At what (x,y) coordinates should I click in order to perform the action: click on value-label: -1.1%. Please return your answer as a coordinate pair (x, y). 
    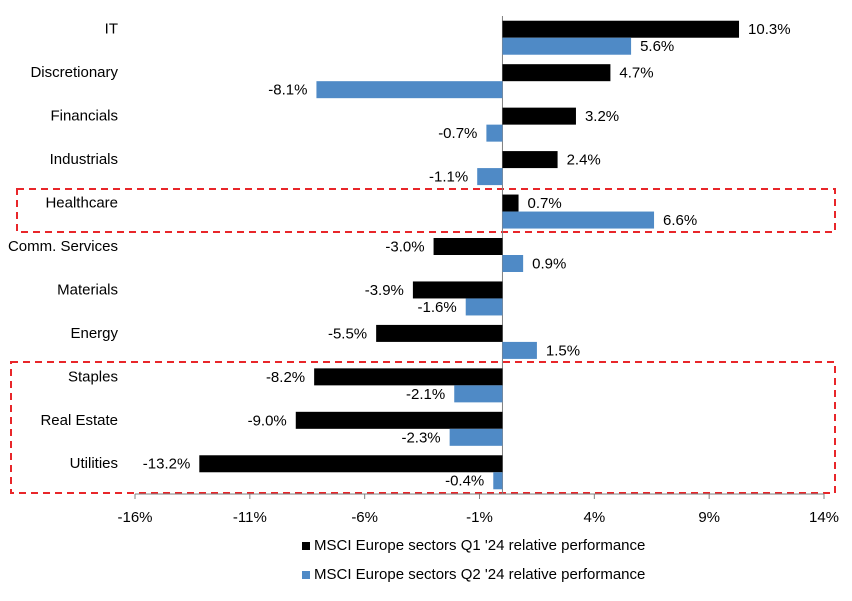
    Looking at the image, I should click on (448, 177).